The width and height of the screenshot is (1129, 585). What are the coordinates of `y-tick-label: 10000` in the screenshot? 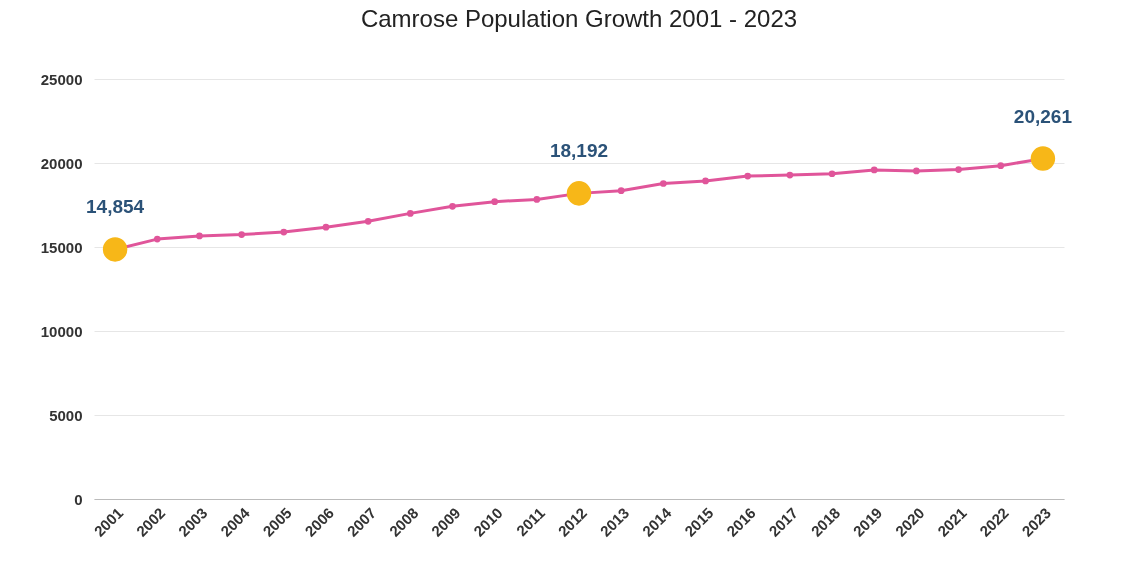 It's located at (61, 331).